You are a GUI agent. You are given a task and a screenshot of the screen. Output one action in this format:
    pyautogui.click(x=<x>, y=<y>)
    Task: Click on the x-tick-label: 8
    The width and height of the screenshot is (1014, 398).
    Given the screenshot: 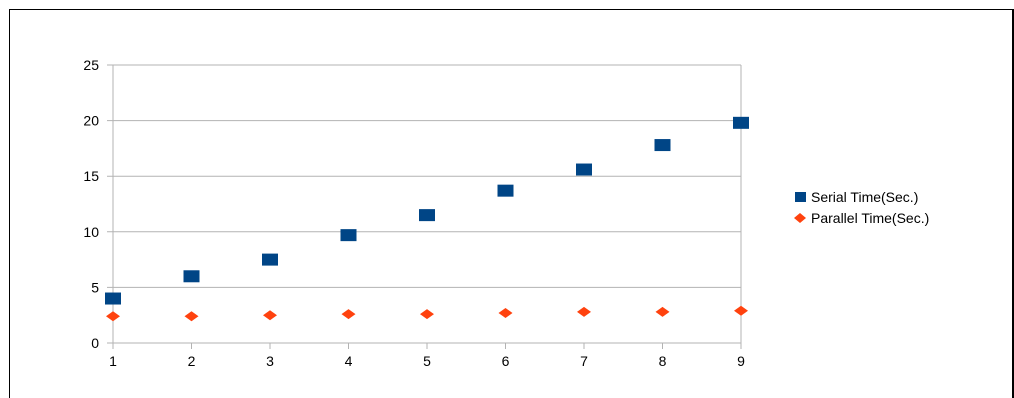 What is the action you would take?
    pyautogui.click(x=663, y=361)
    